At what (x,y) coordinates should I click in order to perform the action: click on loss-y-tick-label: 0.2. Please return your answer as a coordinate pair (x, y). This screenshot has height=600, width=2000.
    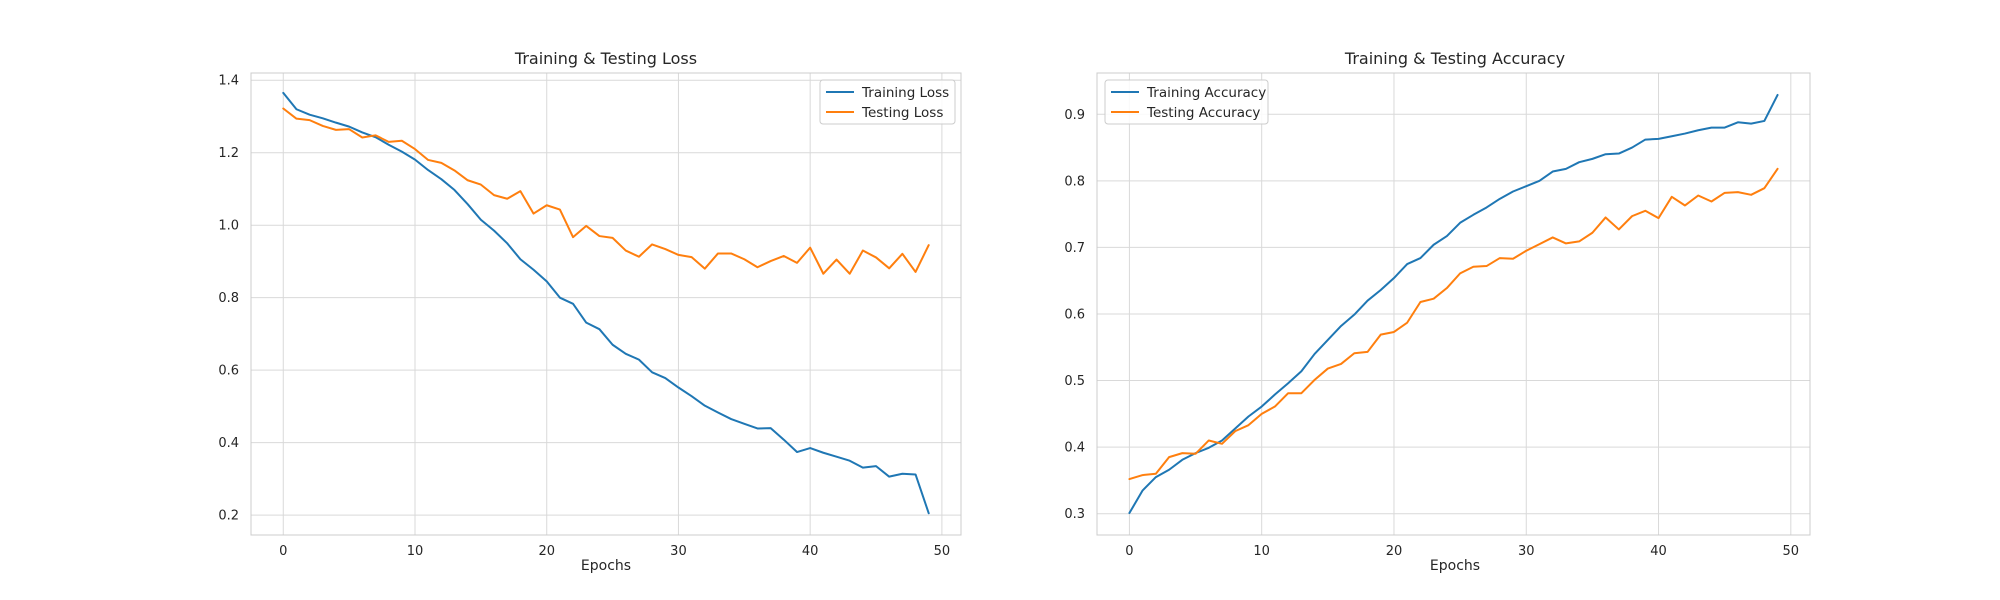
    Looking at the image, I should click on (228, 516).